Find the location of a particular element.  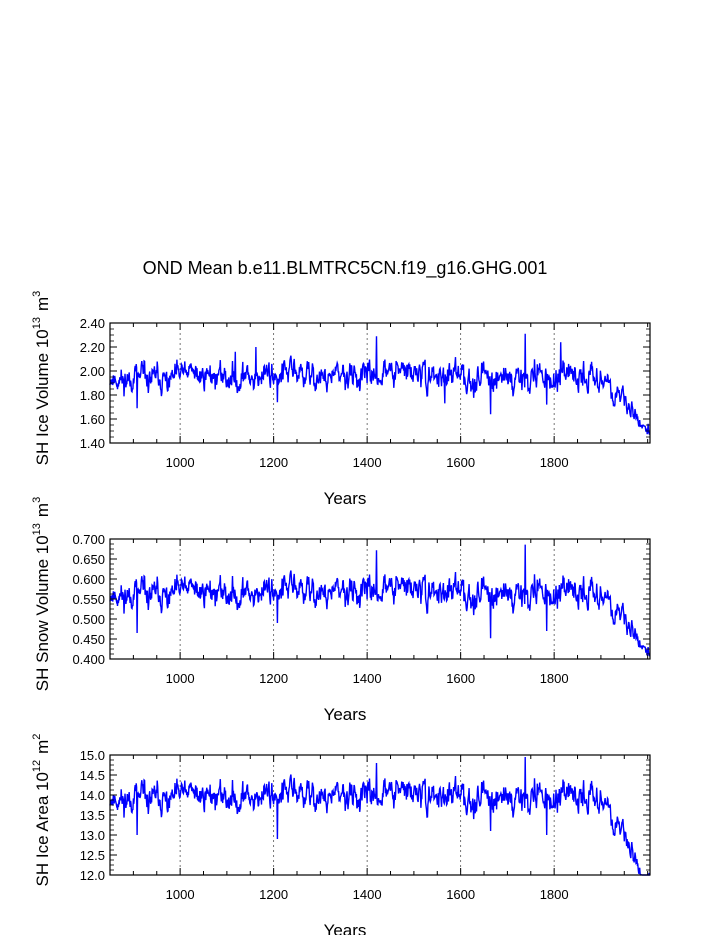

y-axis-title-text: SH Snow Volume 10 is located at coordinates (42, 613).